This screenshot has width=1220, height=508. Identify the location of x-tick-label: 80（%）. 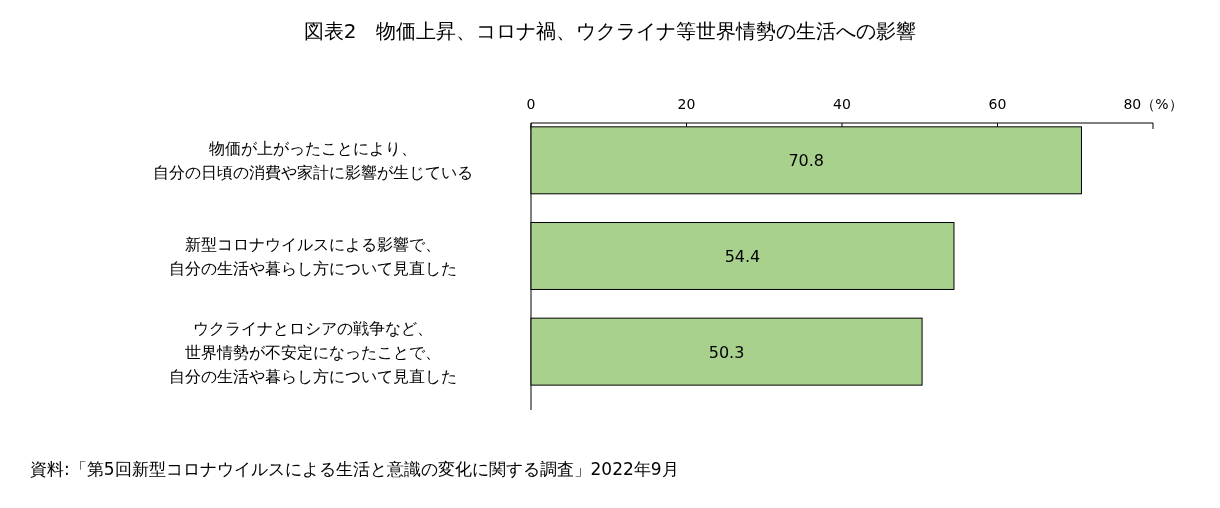
(1153, 104).